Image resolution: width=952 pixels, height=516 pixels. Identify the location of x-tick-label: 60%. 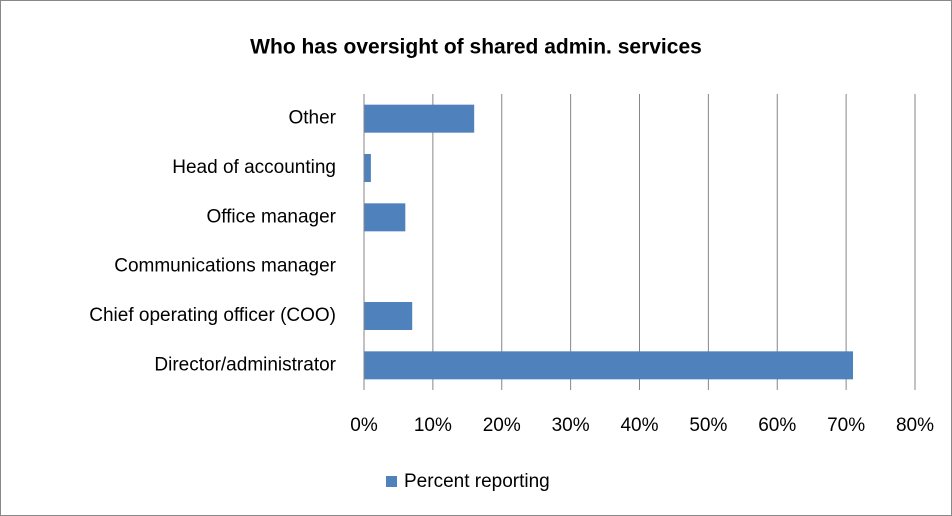
(777, 425).